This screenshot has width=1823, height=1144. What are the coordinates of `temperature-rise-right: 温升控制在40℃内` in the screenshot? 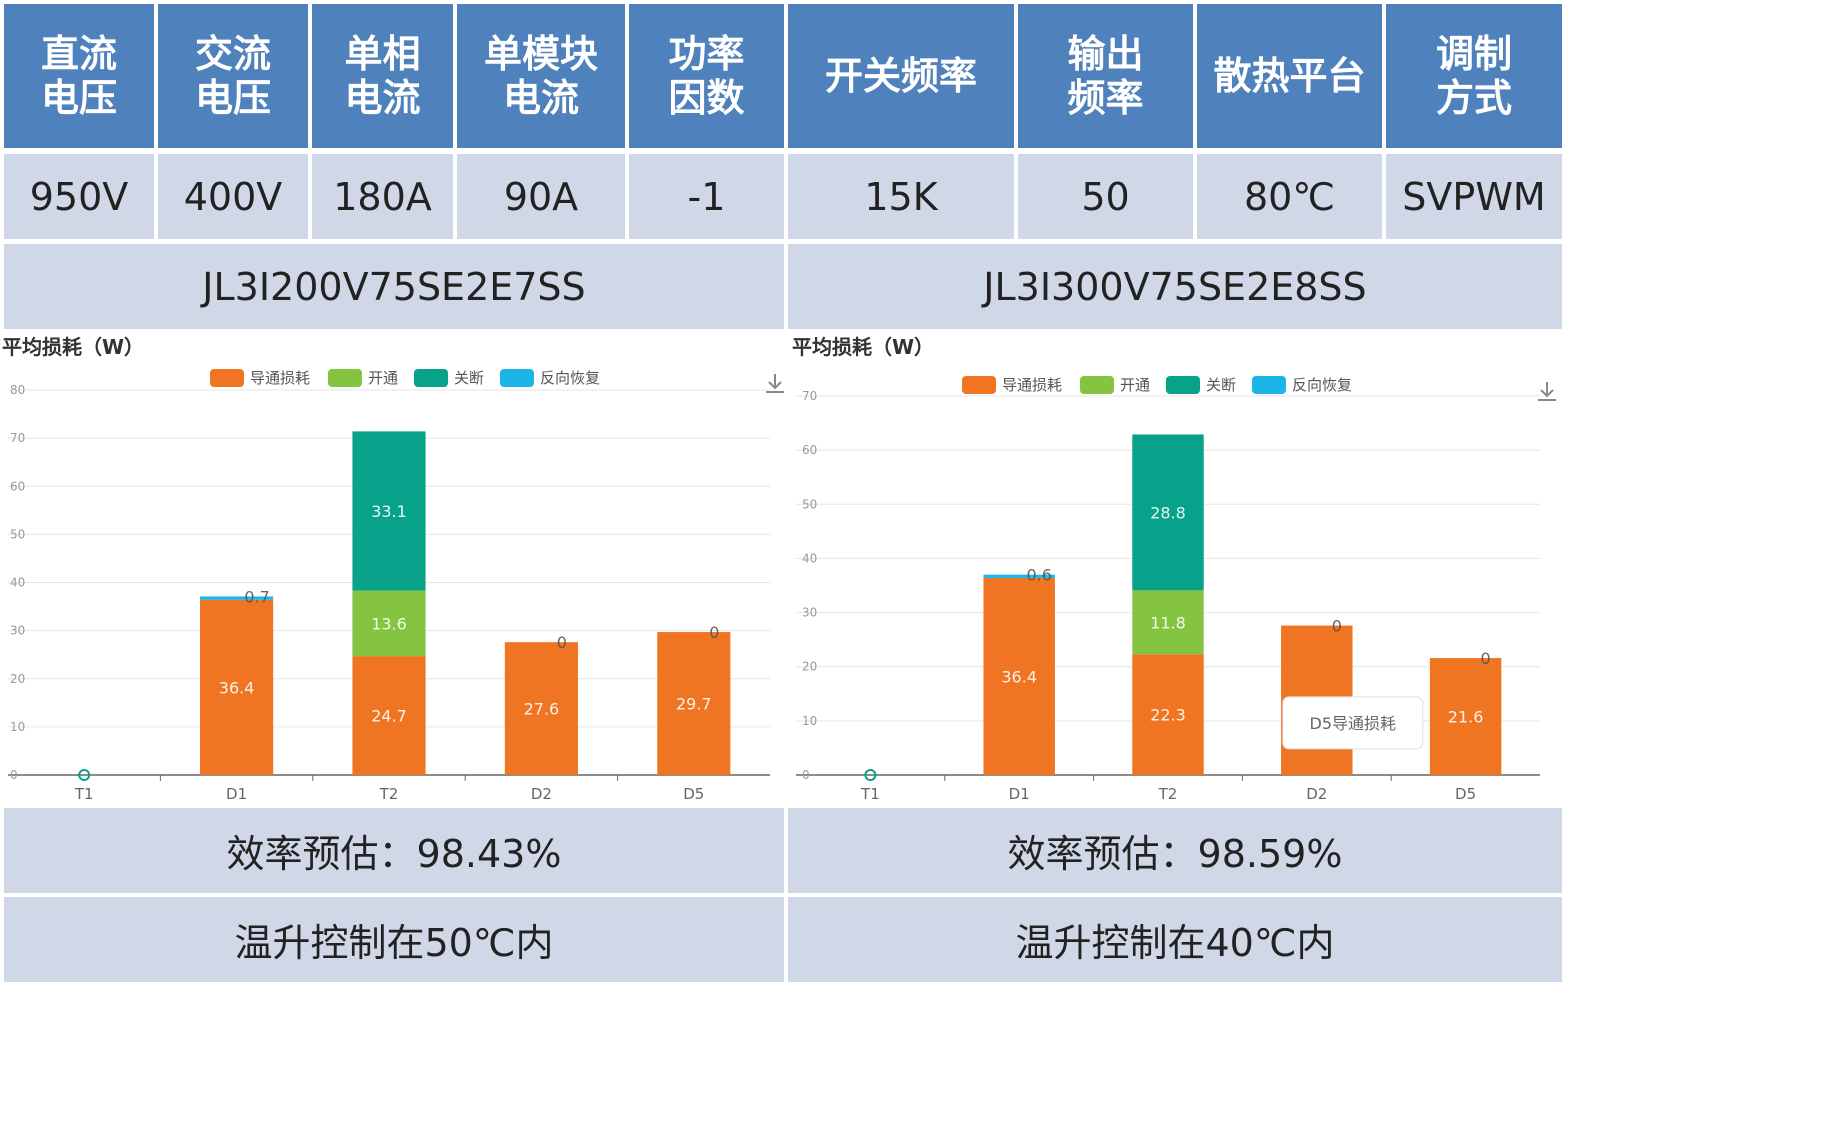 It's located at (1175, 939).